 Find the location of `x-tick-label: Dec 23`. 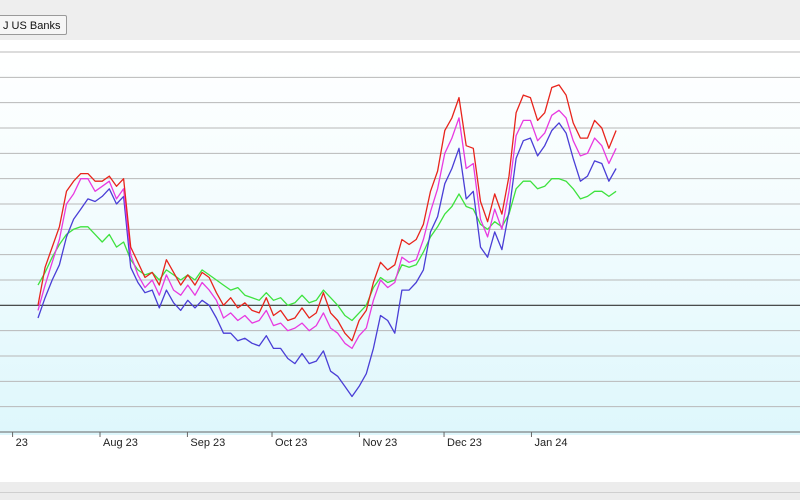

x-tick-label: Dec 23 is located at coordinates (464, 443).